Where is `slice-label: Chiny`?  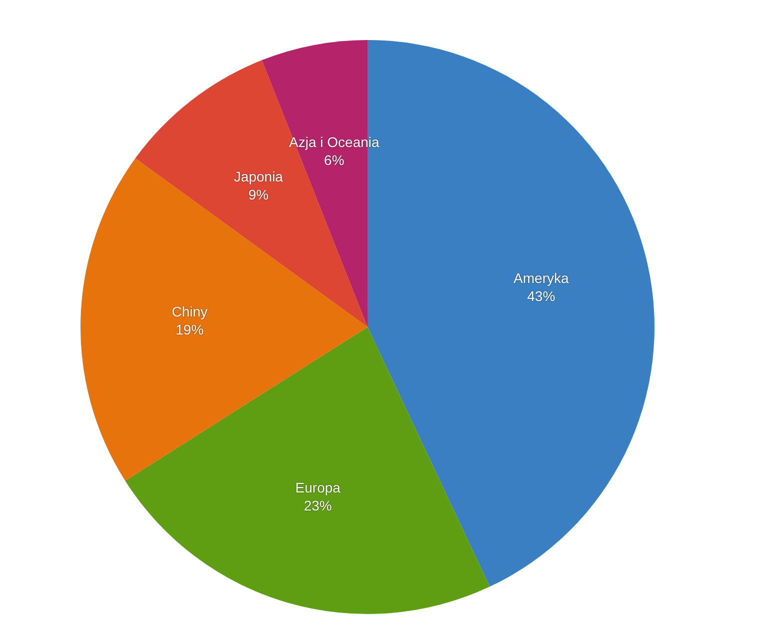 slice-label: Chiny is located at coordinates (190, 311).